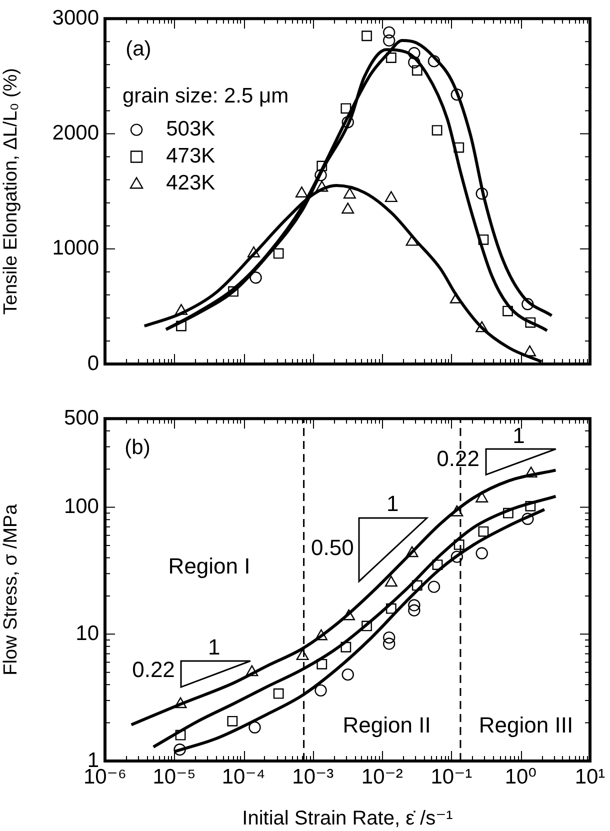 This screenshot has height=831, width=610. Describe the element at coordinates (520, 776) in the screenshot. I see `x-tick-label: 10⁰` at that location.